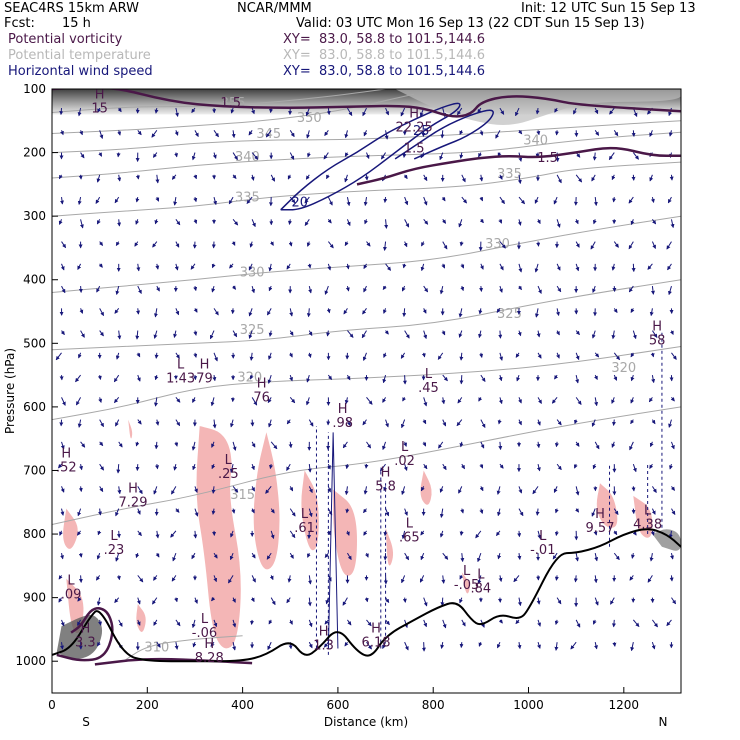  What do you see at coordinates (34, 407) in the screenshot?
I see `y-tick-label: 600` at bounding box center [34, 407].